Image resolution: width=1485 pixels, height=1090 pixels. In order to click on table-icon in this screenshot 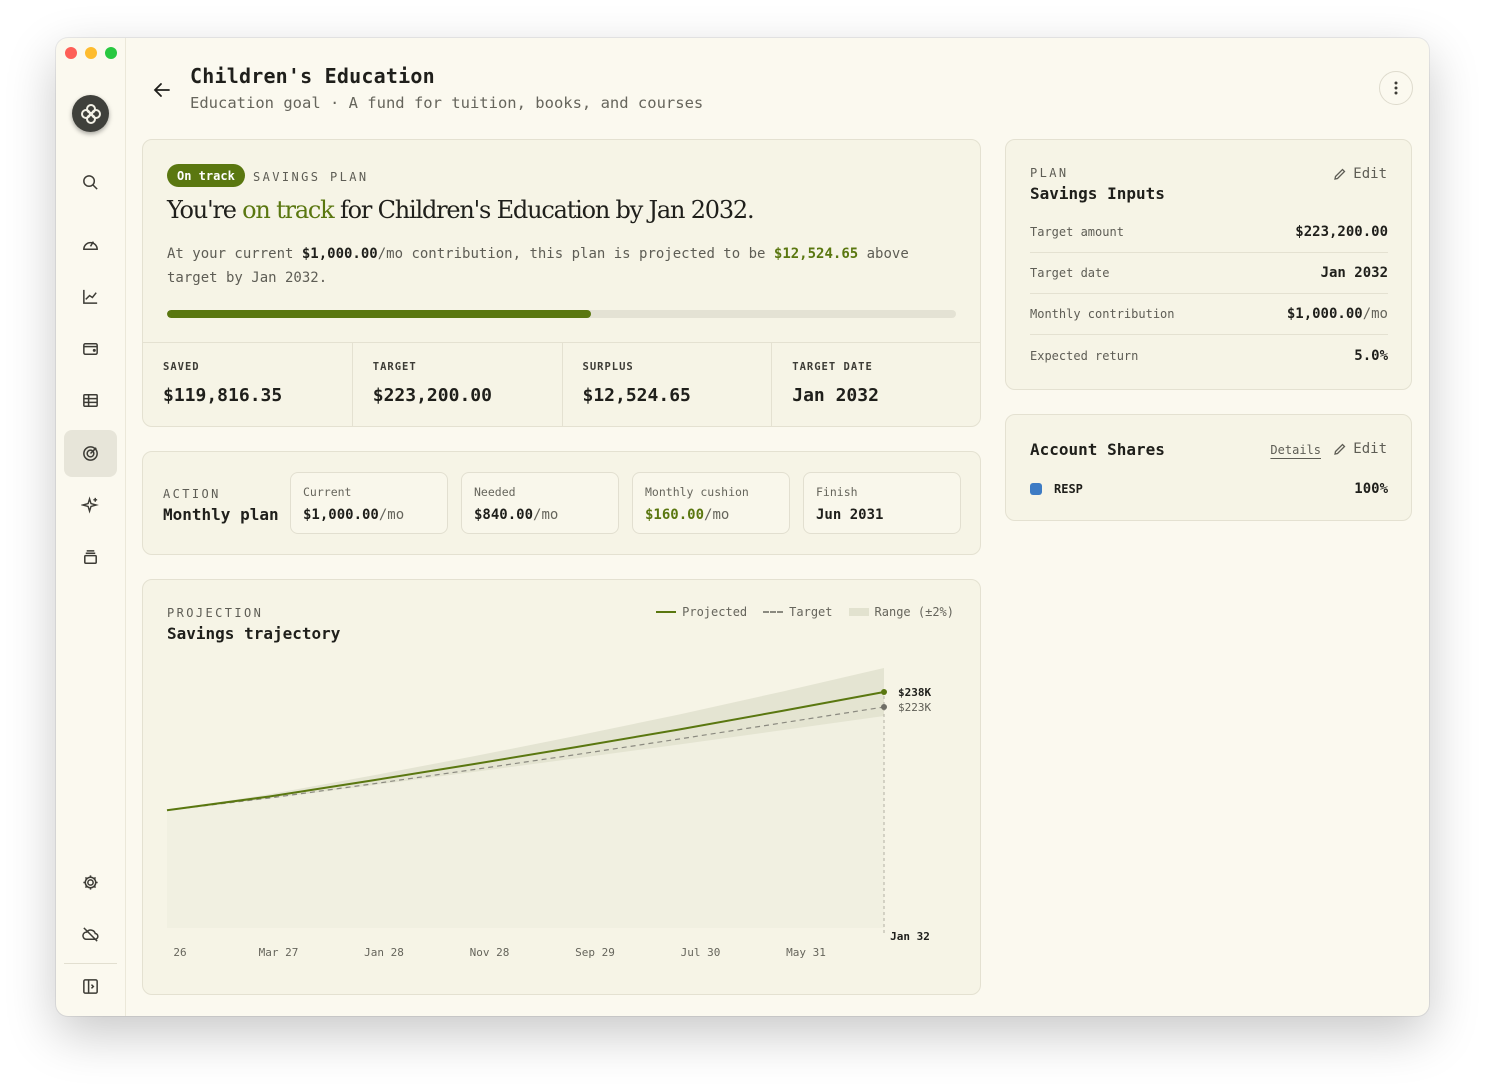, I will do `click(90, 400)`.